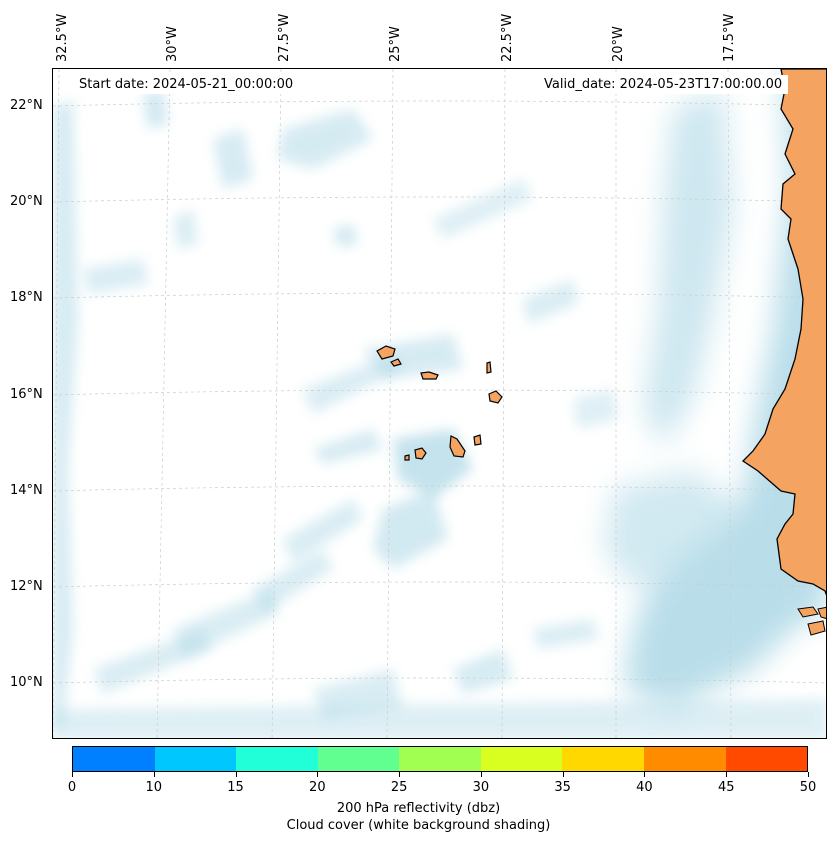 This screenshot has width=837, height=843. I want to click on island-brava, so click(407, 457).